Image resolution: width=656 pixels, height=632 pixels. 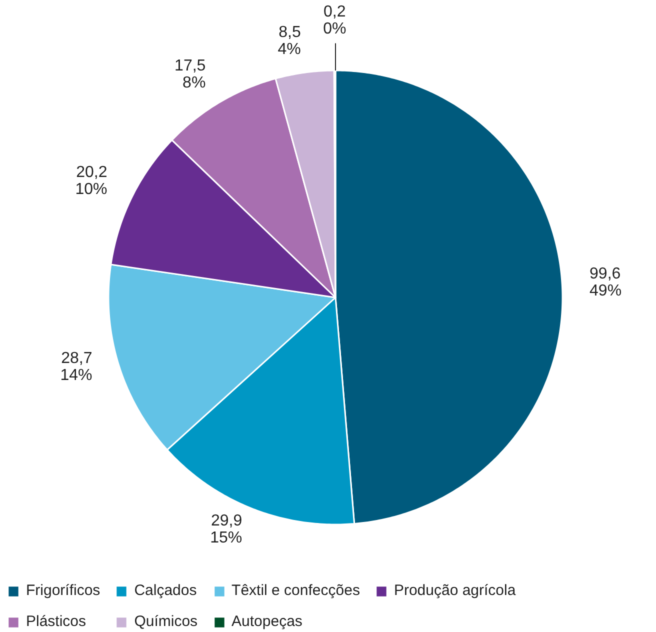 What do you see at coordinates (165, 590) in the screenshot?
I see `legend-label: Calçados` at bounding box center [165, 590].